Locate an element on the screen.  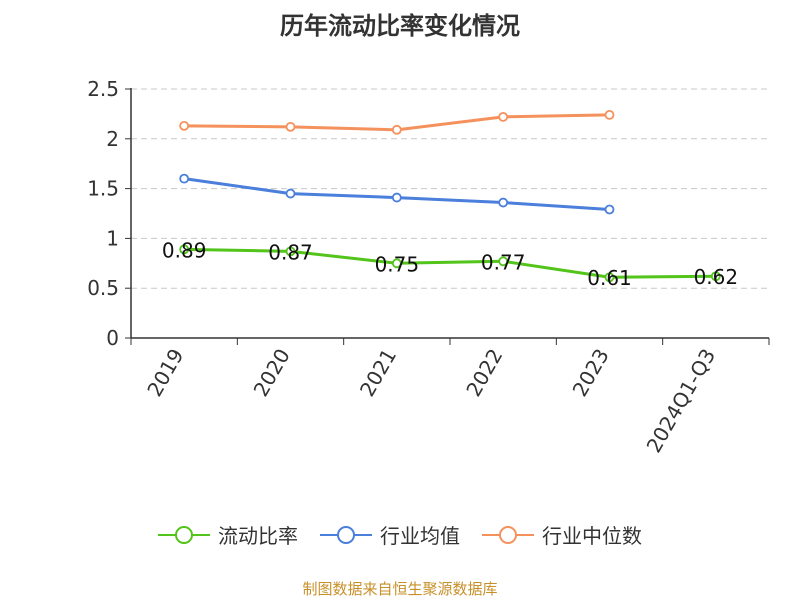
data-label: 0.87 is located at coordinates (290, 252).